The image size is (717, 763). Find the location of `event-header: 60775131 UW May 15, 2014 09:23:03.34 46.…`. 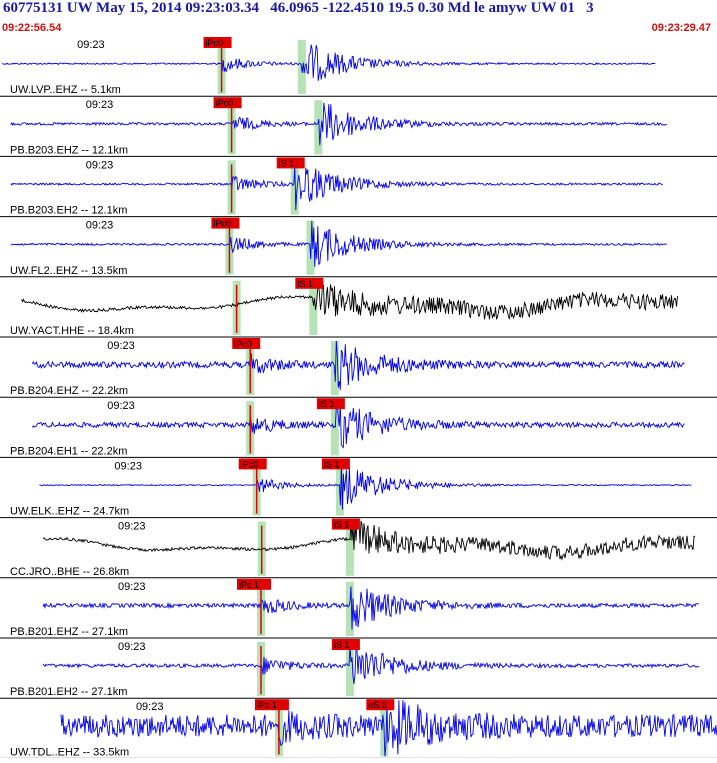

event-header: 60775131 UW May 15, 2014 09:23:03.34 46.… is located at coordinates (358, 18).